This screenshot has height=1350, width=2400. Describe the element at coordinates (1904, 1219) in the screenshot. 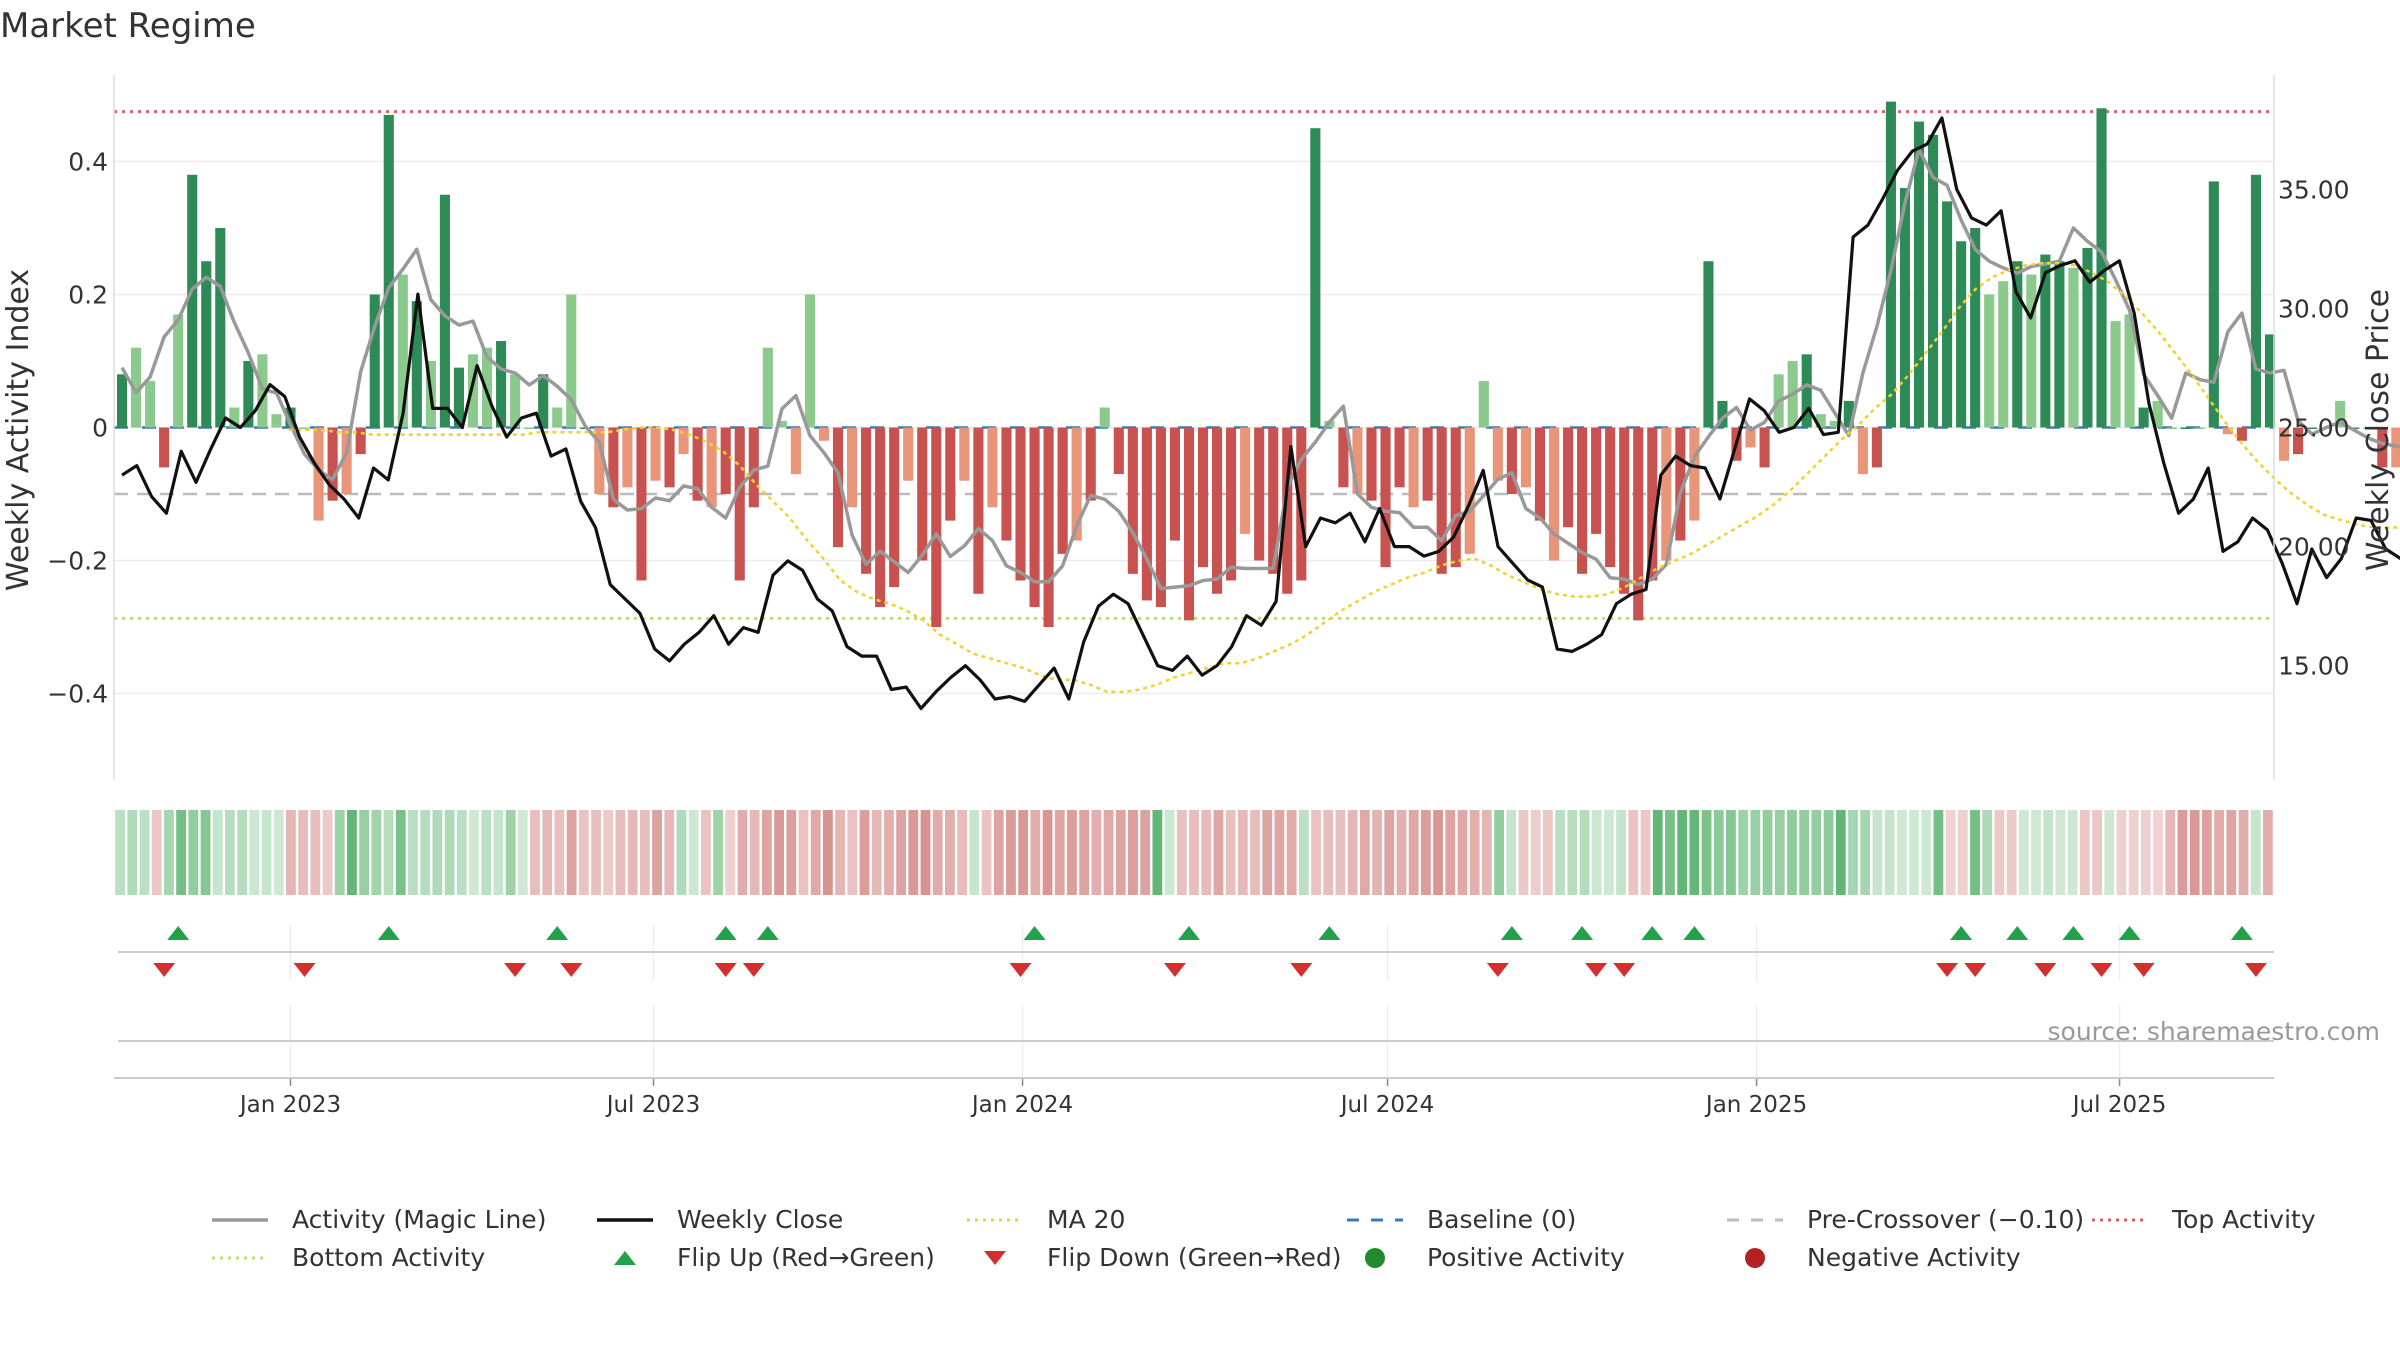

I see `legend-item: Pre-Crossover (−0.10)` at that location.